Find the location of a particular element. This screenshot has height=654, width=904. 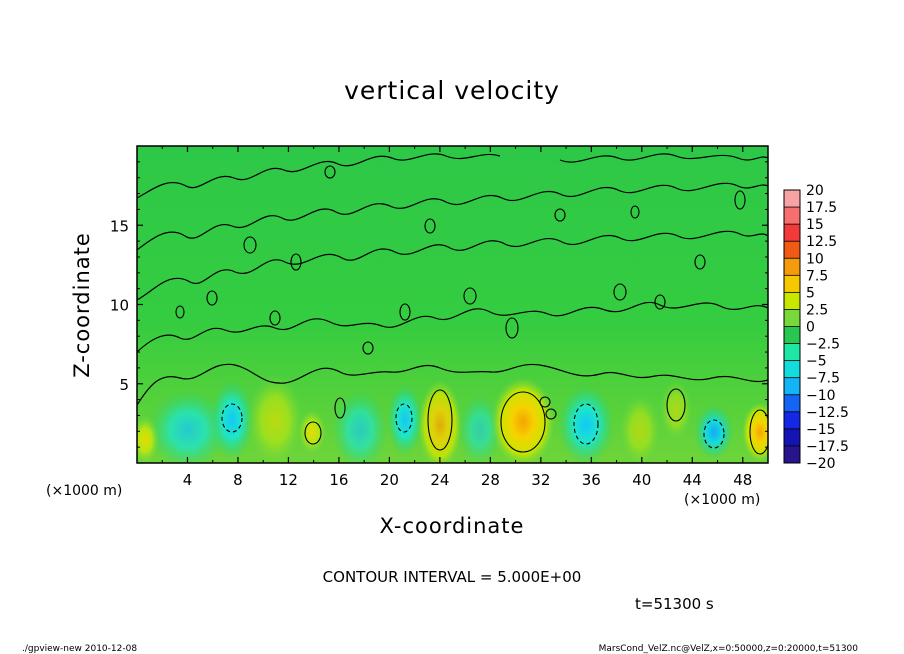

chart-title: vertical velocity is located at coordinates (452, 90).